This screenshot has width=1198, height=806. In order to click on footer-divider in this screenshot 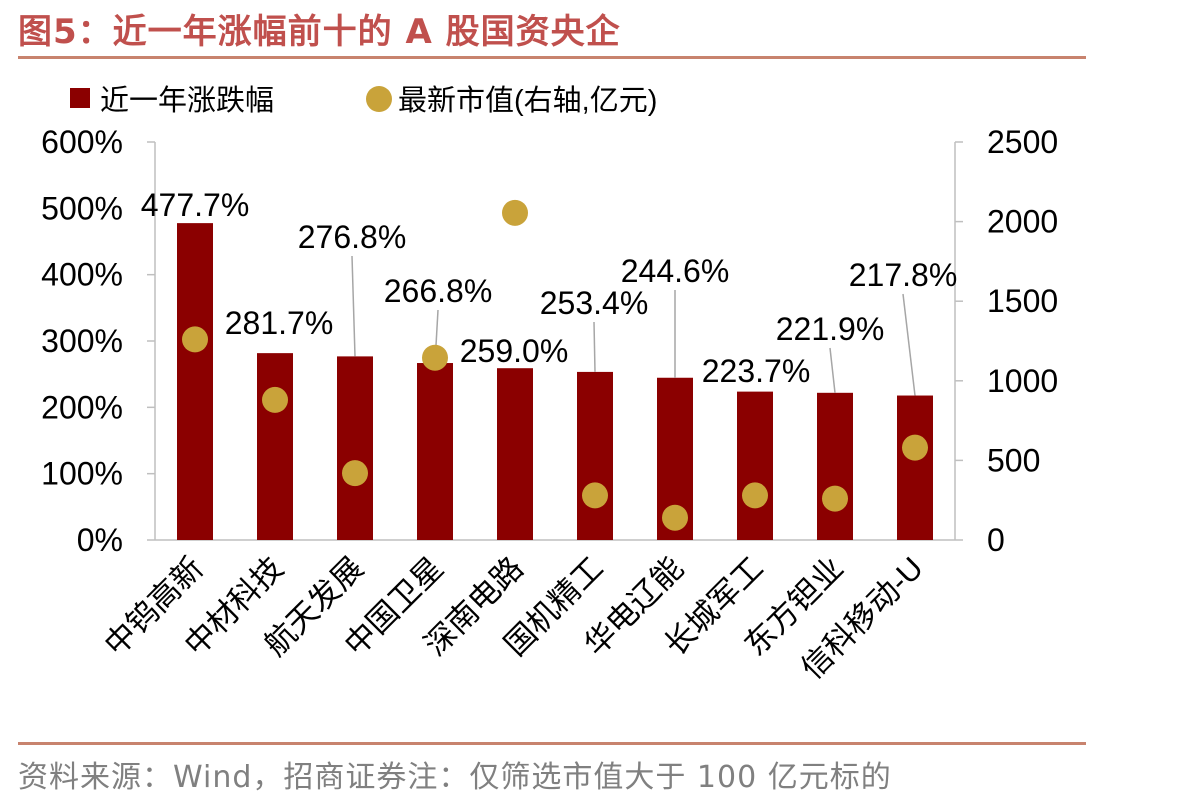, I will do `click(552, 743)`.